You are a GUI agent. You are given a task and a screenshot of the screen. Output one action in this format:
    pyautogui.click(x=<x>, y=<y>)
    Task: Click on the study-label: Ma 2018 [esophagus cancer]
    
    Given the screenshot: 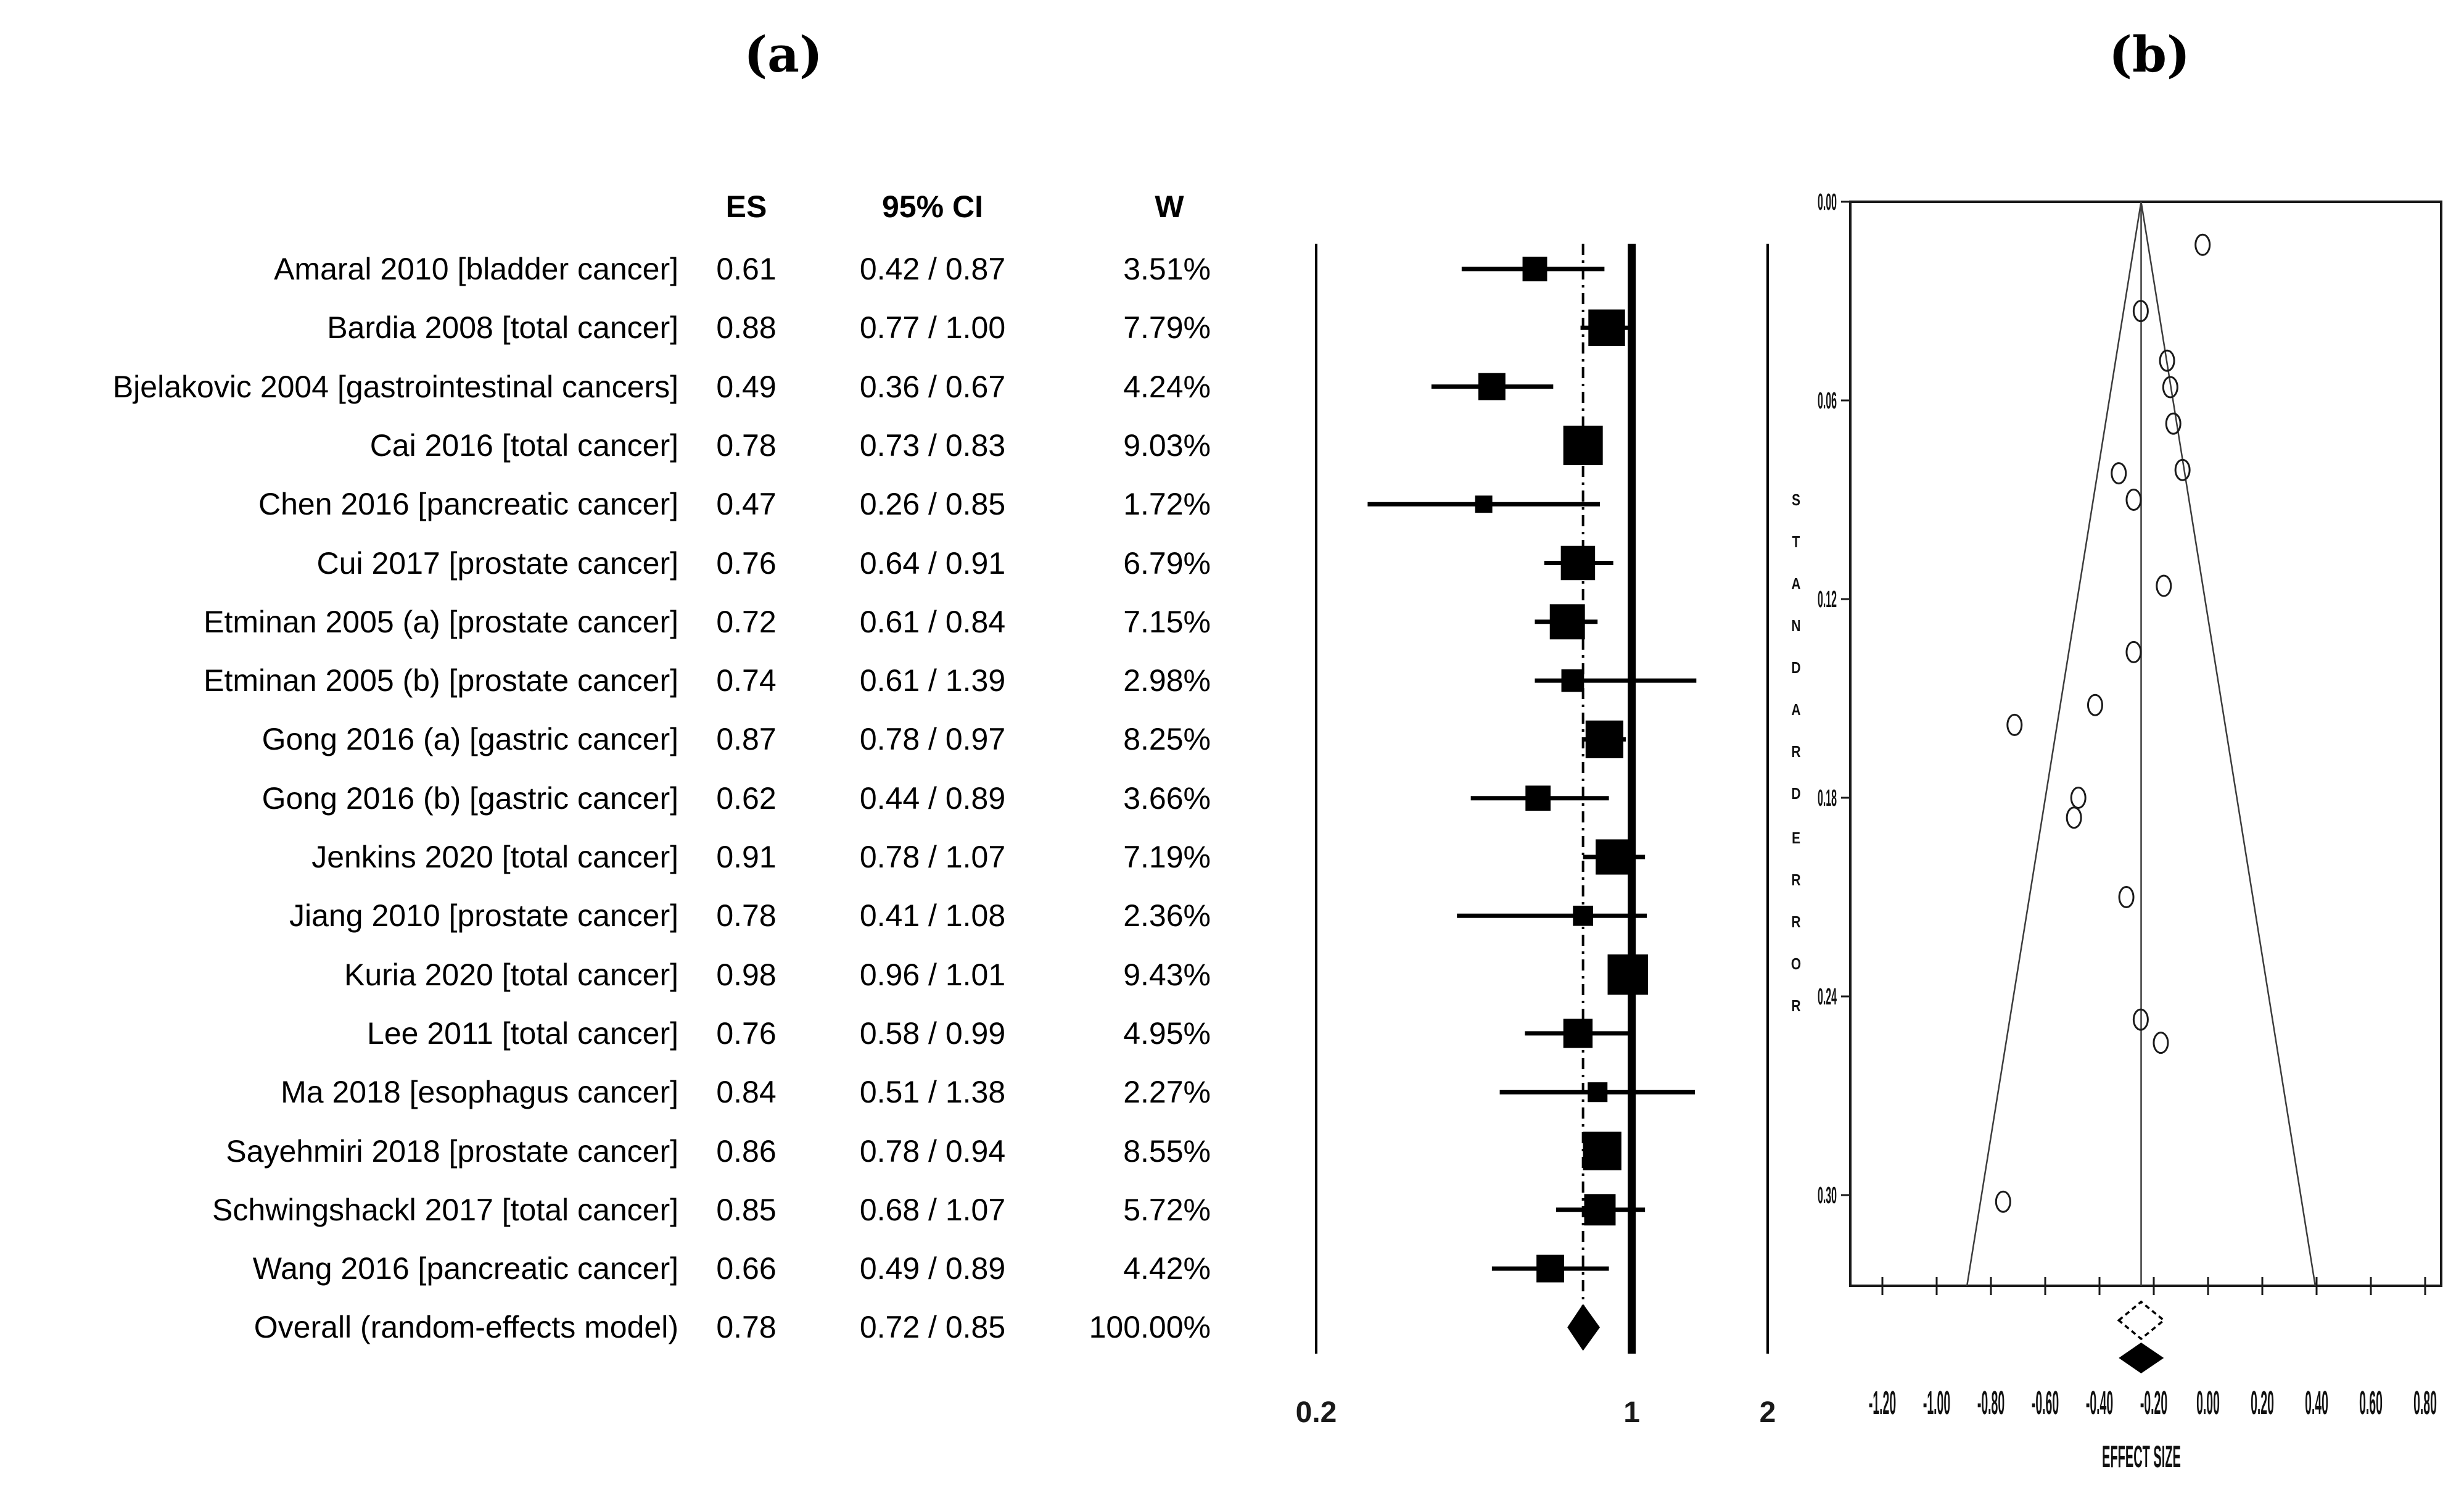 What is the action you would take?
    pyautogui.click(x=479, y=1092)
    